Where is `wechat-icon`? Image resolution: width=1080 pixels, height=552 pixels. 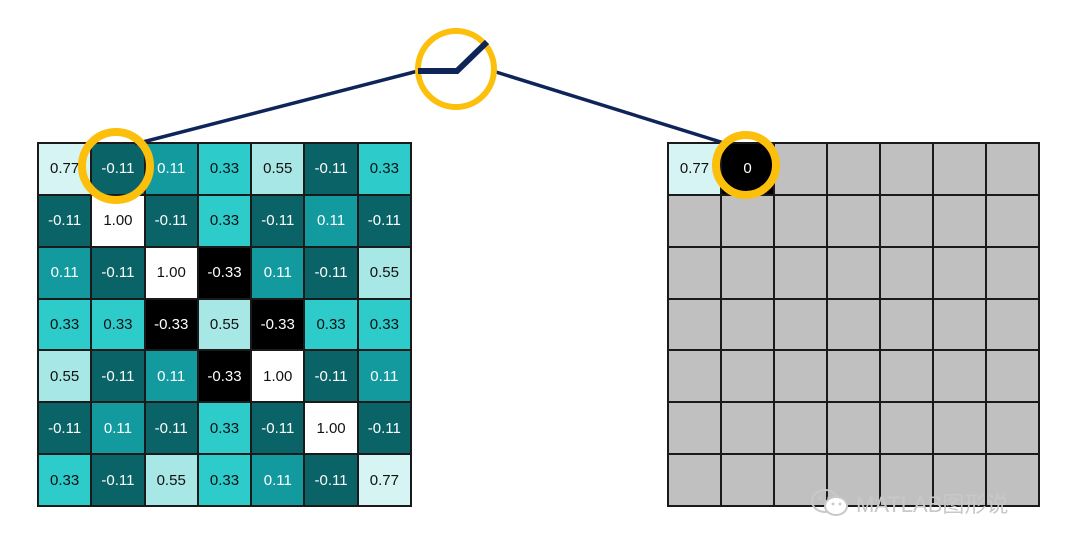 wechat-icon is located at coordinates (829, 502).